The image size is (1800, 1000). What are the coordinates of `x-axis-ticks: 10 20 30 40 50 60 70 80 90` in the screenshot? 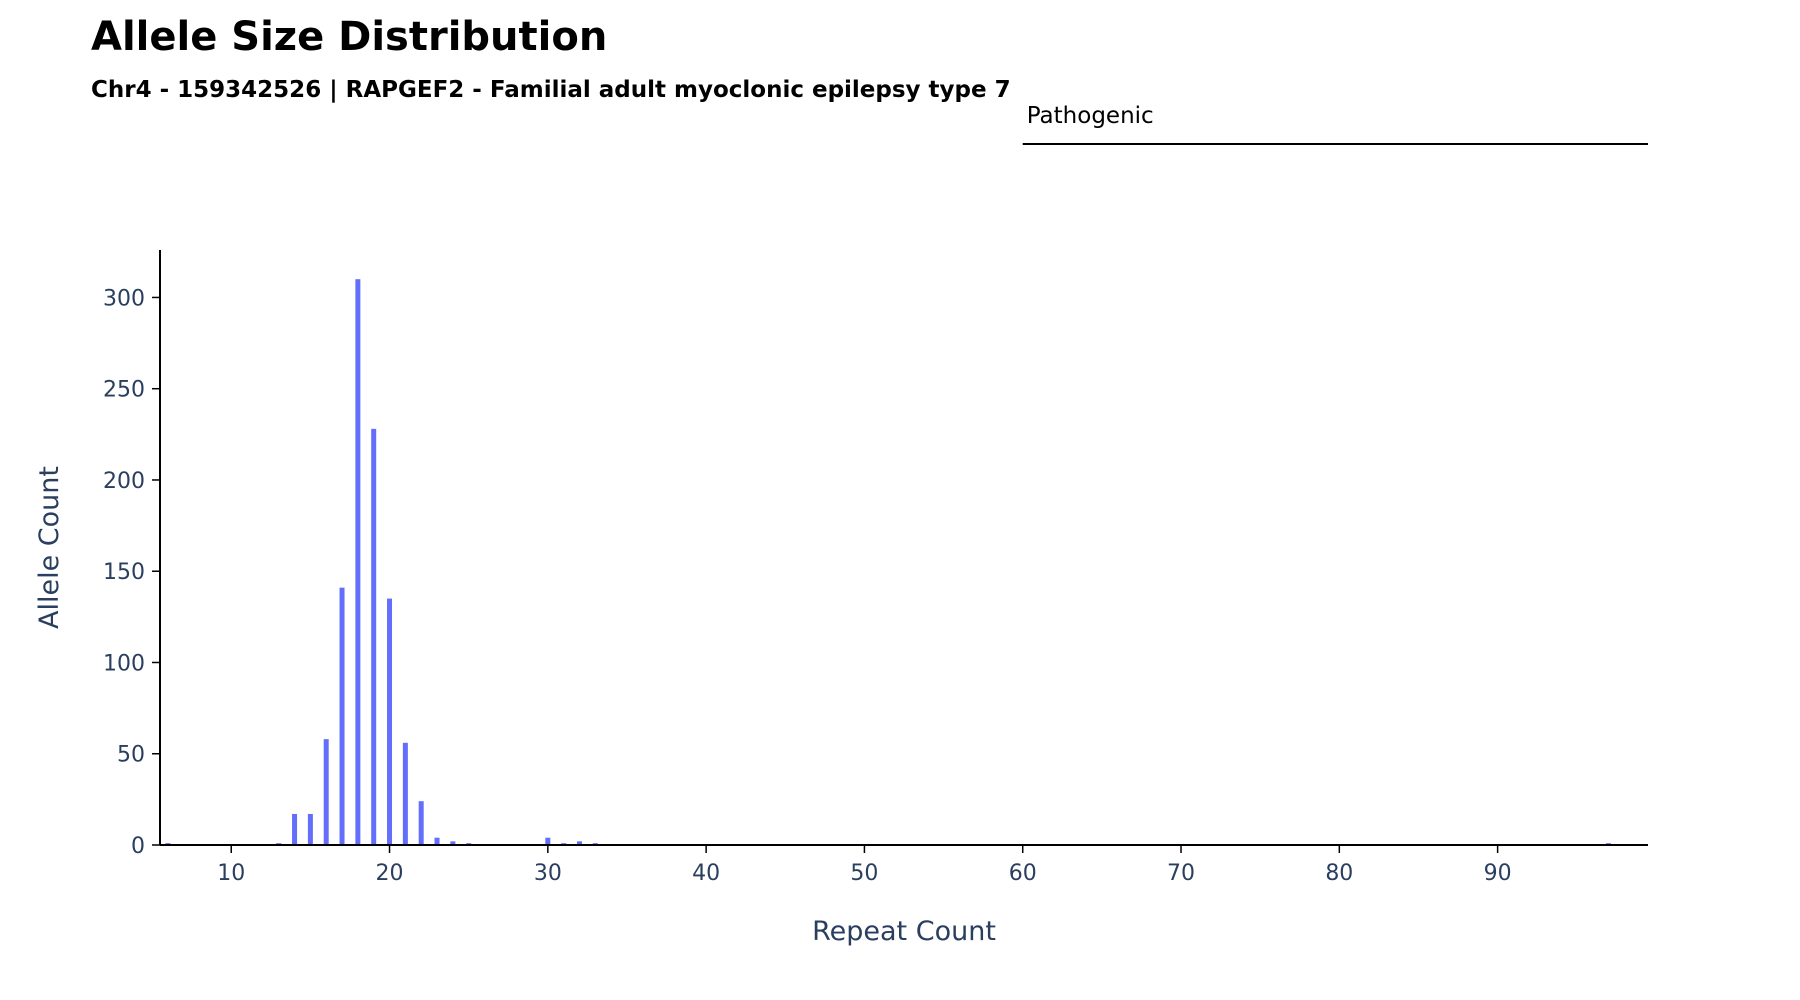 It's located at (864, 865).